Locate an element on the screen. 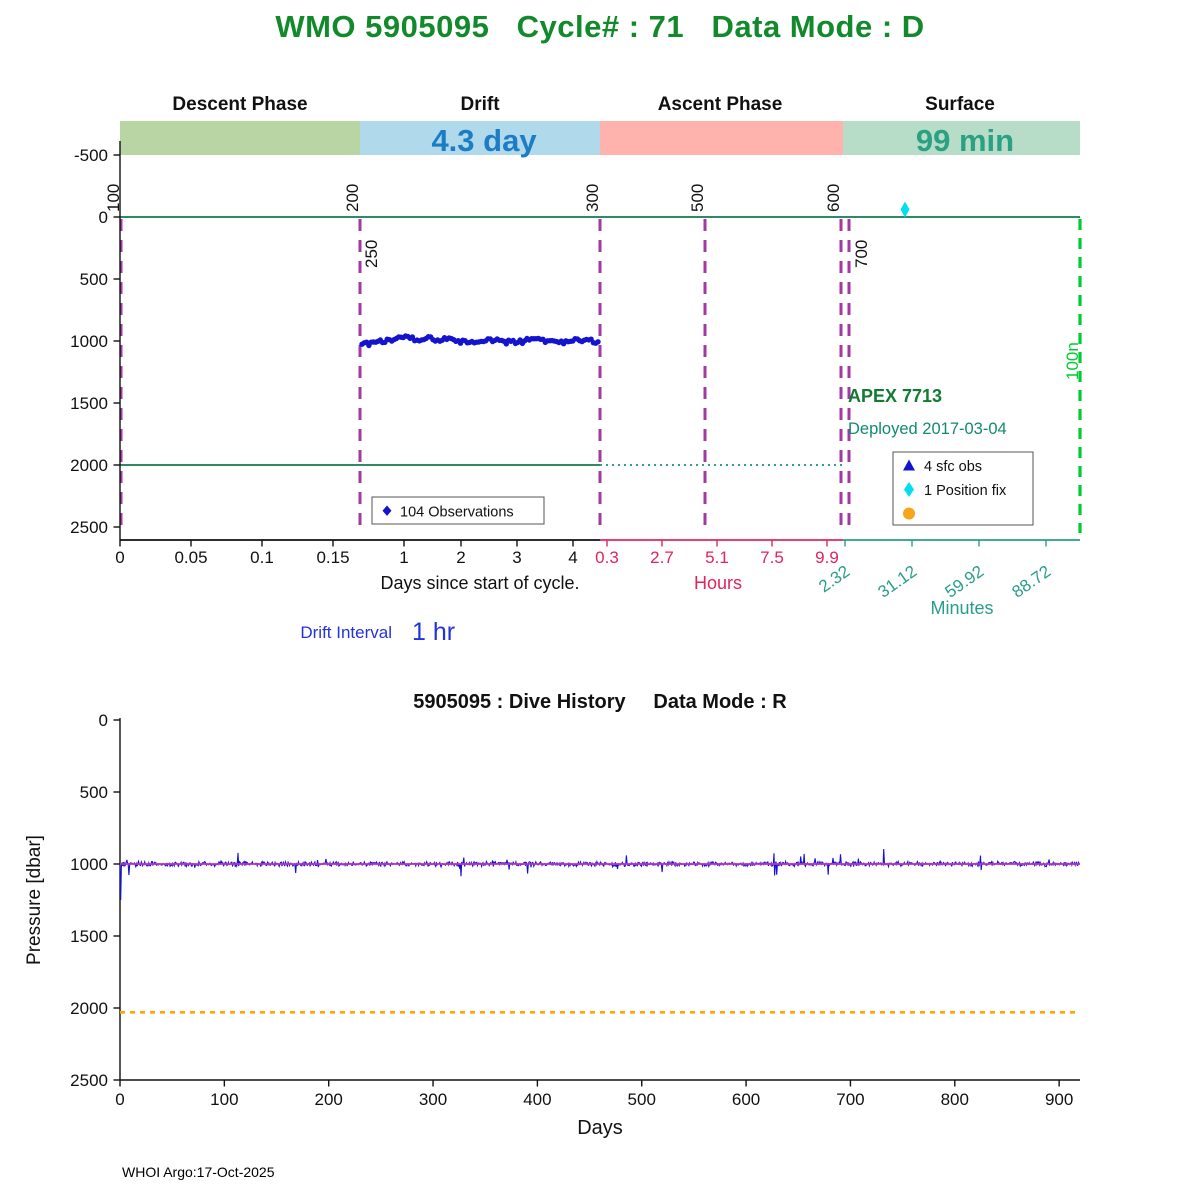 This screenshot has height=1200, width=1200. message-marker-label-200: 200 is located at coordinates (352, 198).